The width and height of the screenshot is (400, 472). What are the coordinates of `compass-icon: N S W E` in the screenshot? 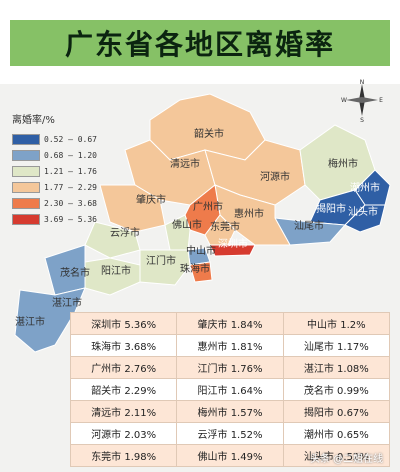 It's located at (362, 100).